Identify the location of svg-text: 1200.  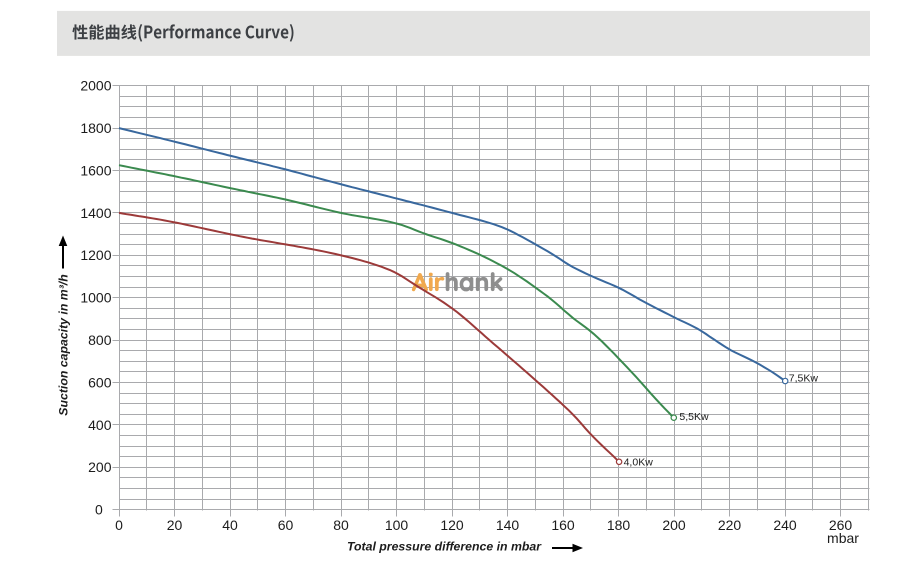
(95, 255).